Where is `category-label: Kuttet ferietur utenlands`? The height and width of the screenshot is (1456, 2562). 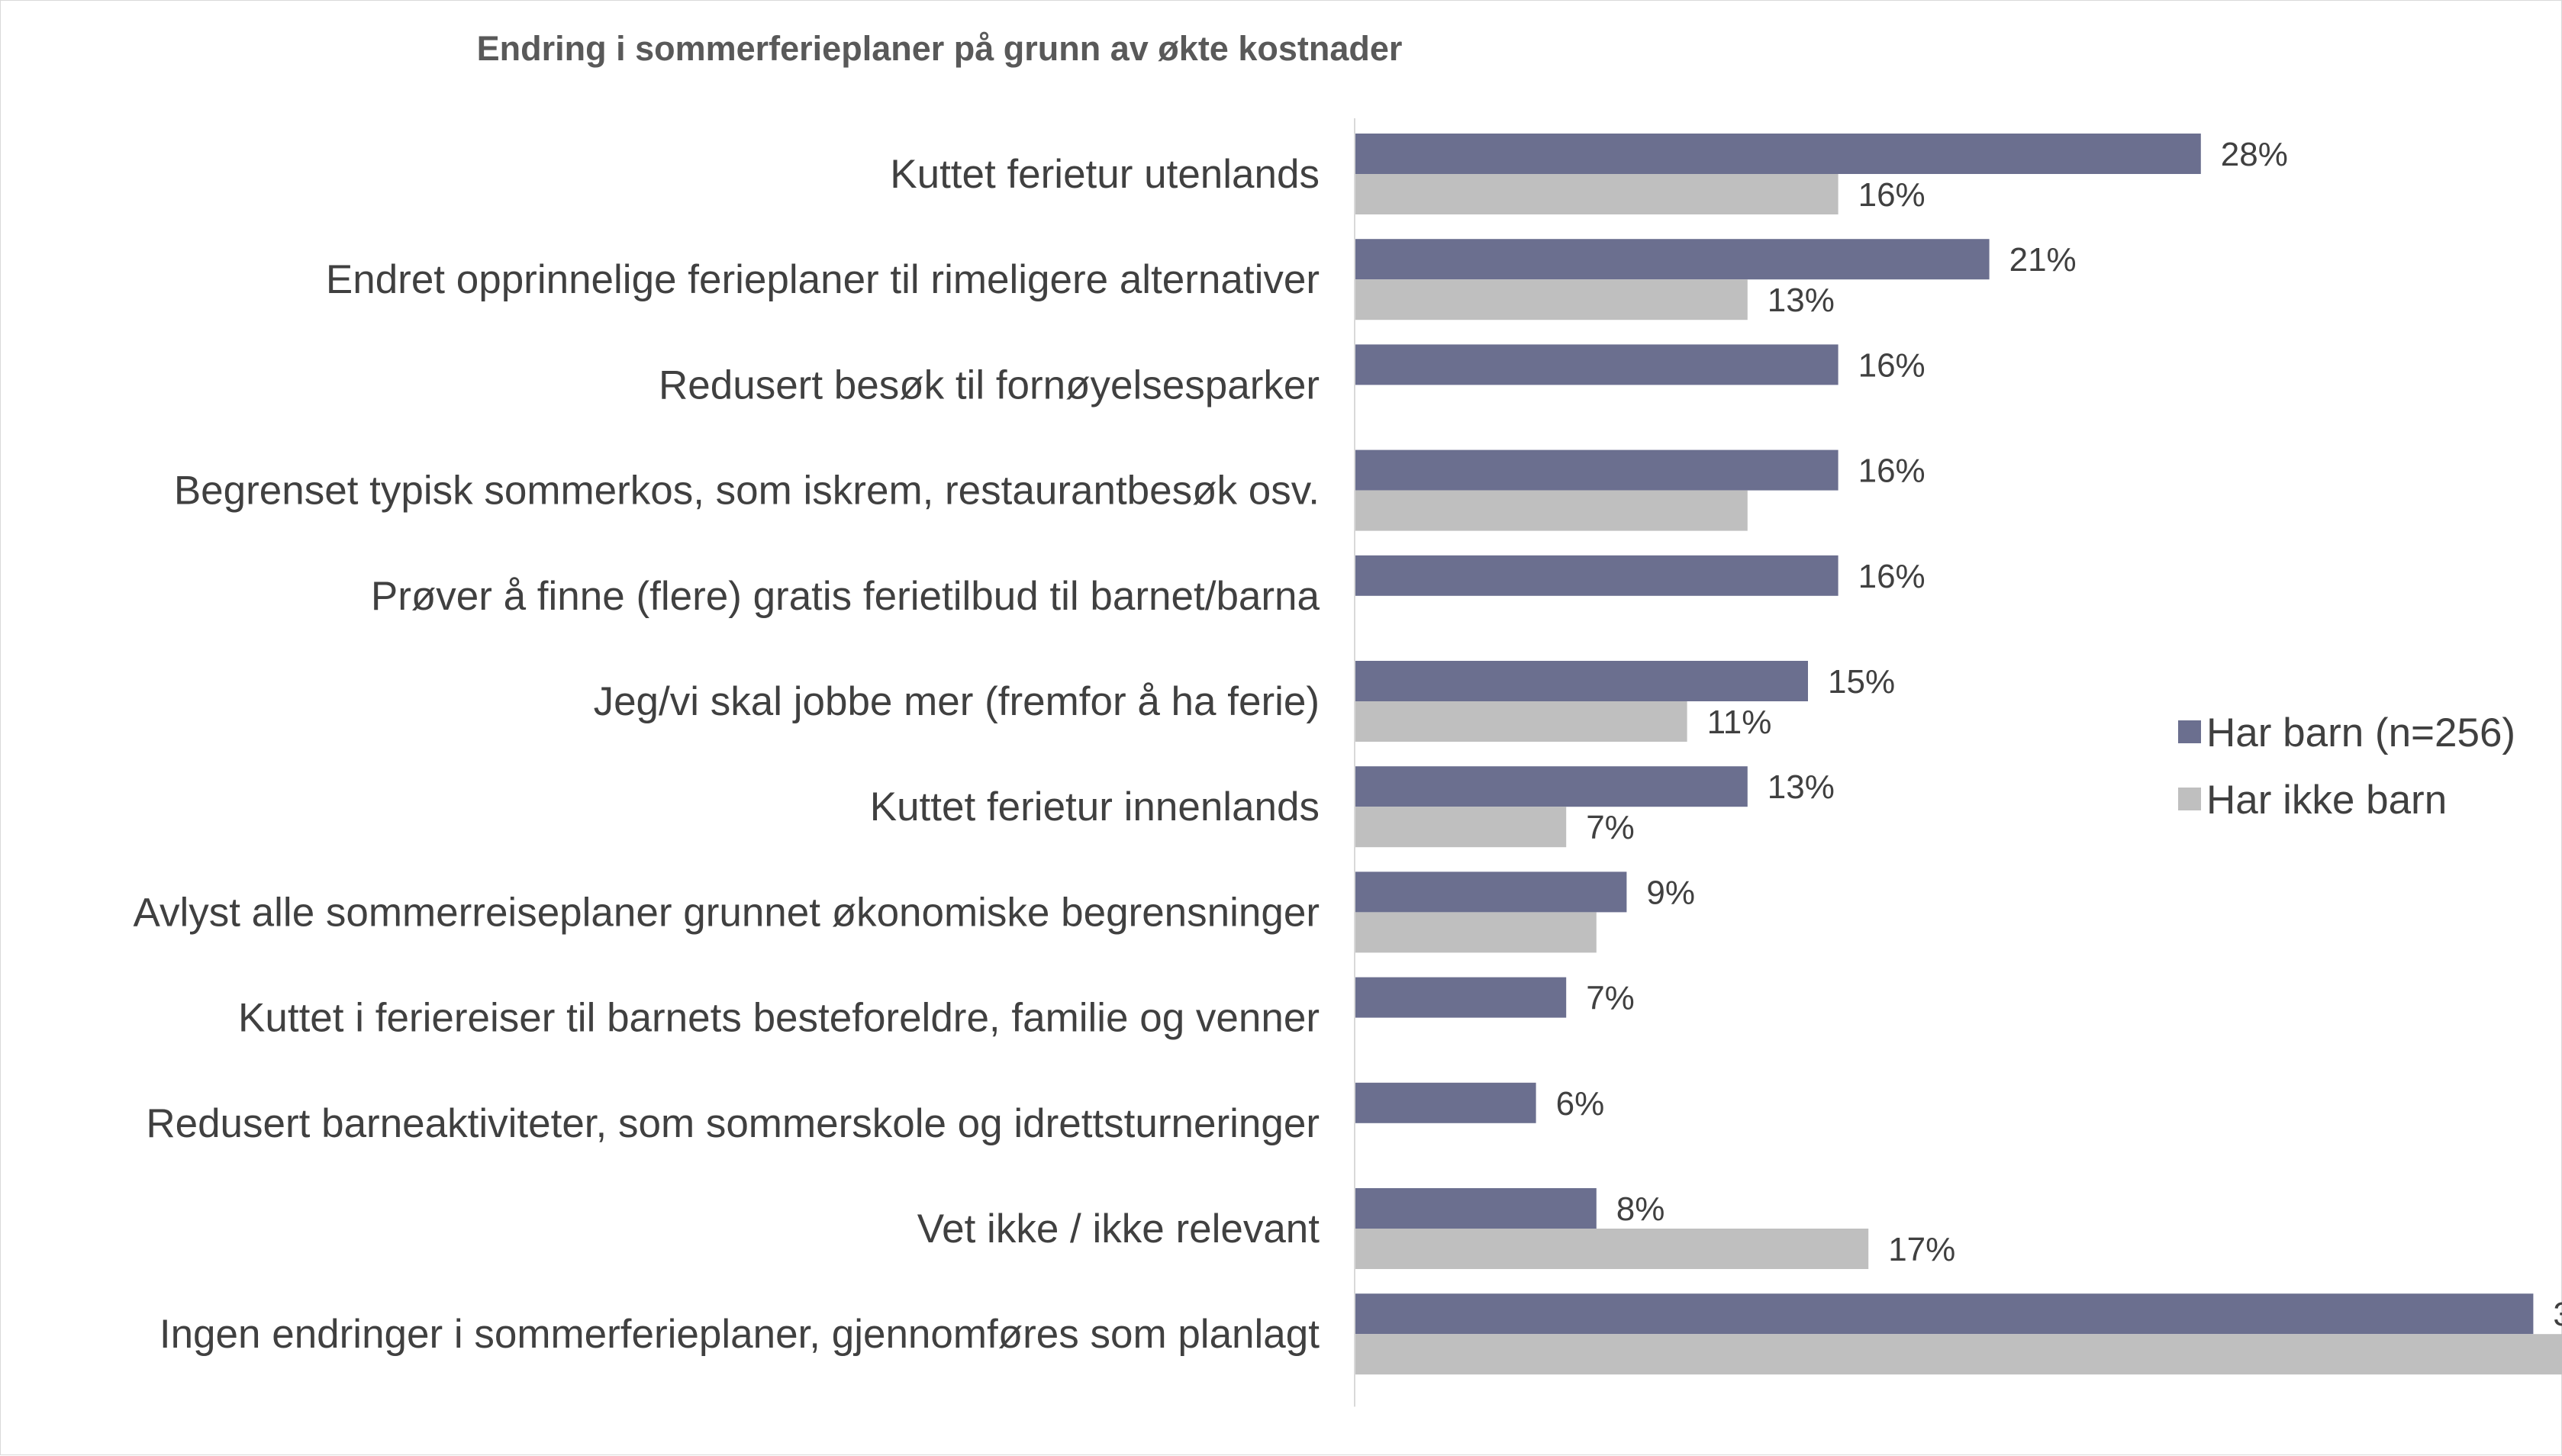 category-label: Kuttet ferietur utenlands is located at coordinates (1105, 174).